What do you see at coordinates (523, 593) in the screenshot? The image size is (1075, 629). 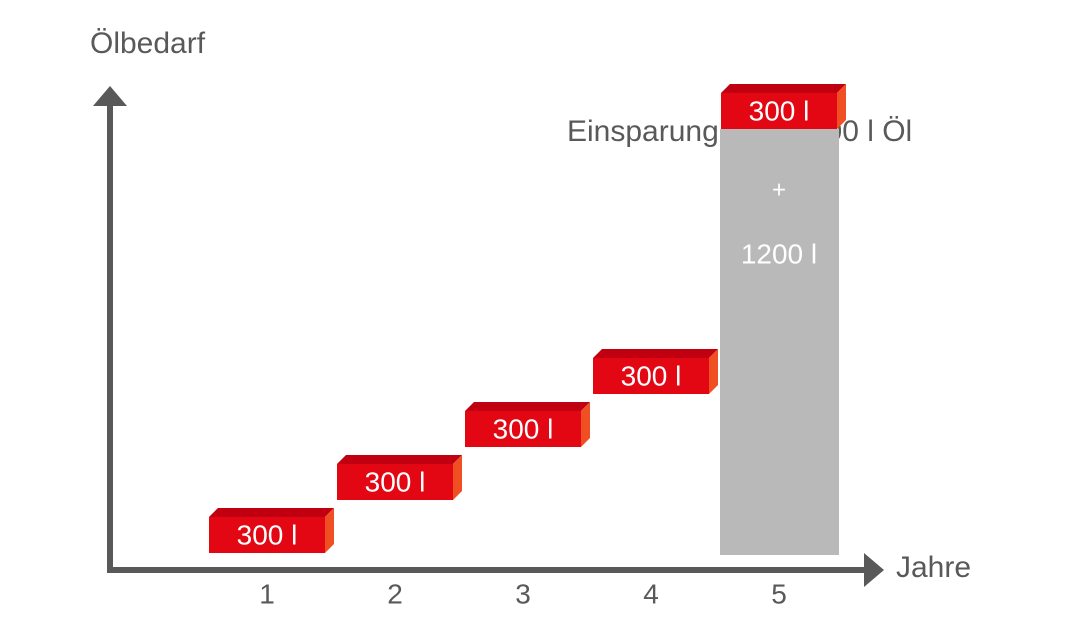 I see `x-tick-label: 3` at bounding box center [523, 593].